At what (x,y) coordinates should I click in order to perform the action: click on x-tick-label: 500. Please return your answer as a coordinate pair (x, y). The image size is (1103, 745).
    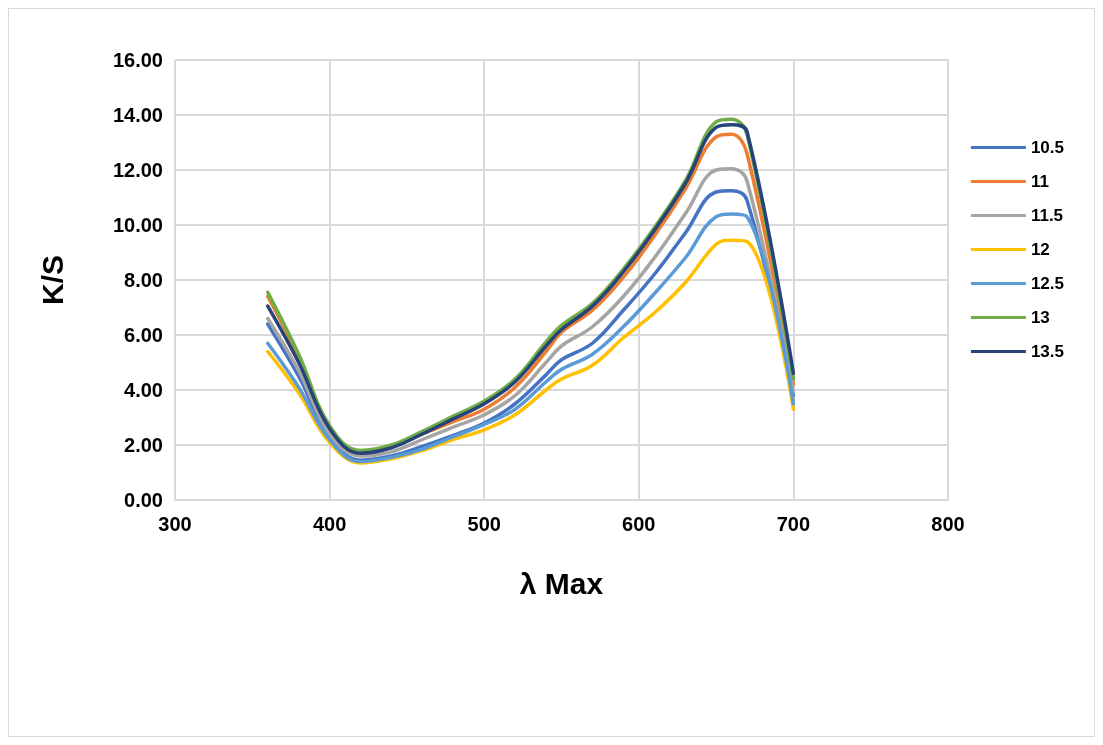
    Looking at the image, I should click on (484, 524).